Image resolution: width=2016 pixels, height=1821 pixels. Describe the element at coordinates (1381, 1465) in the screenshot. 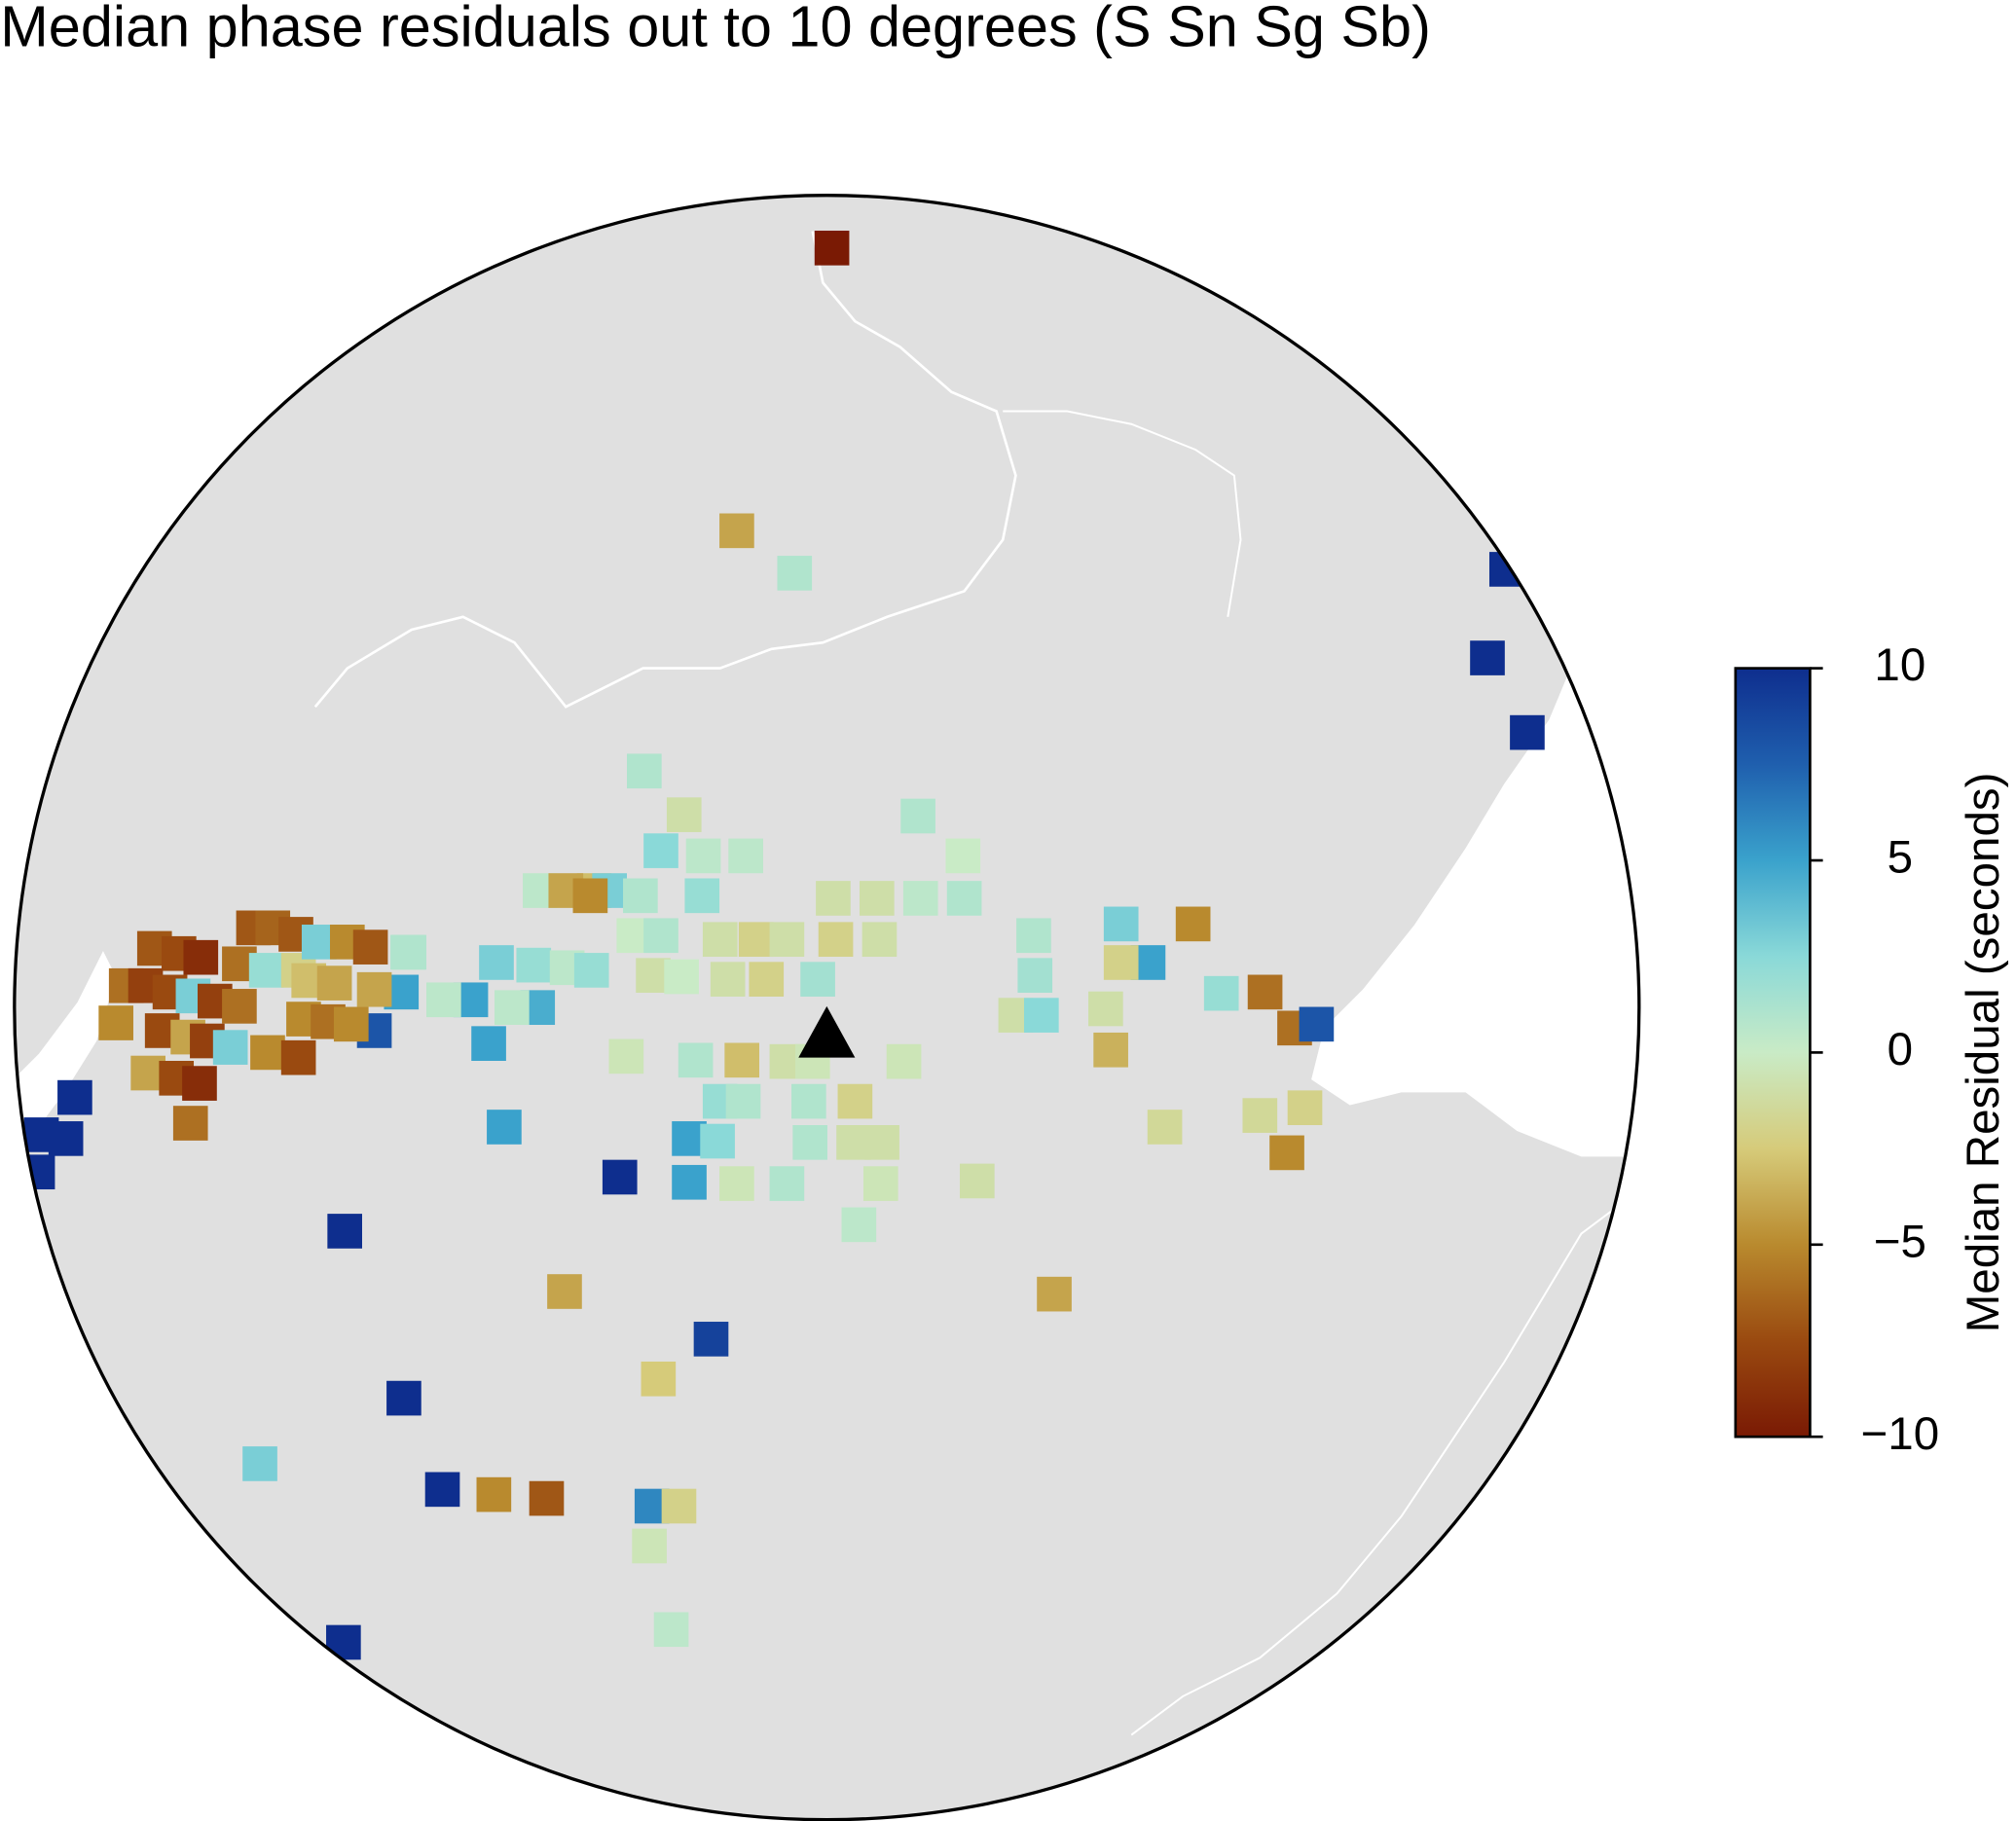

I see `coastline` at that location.